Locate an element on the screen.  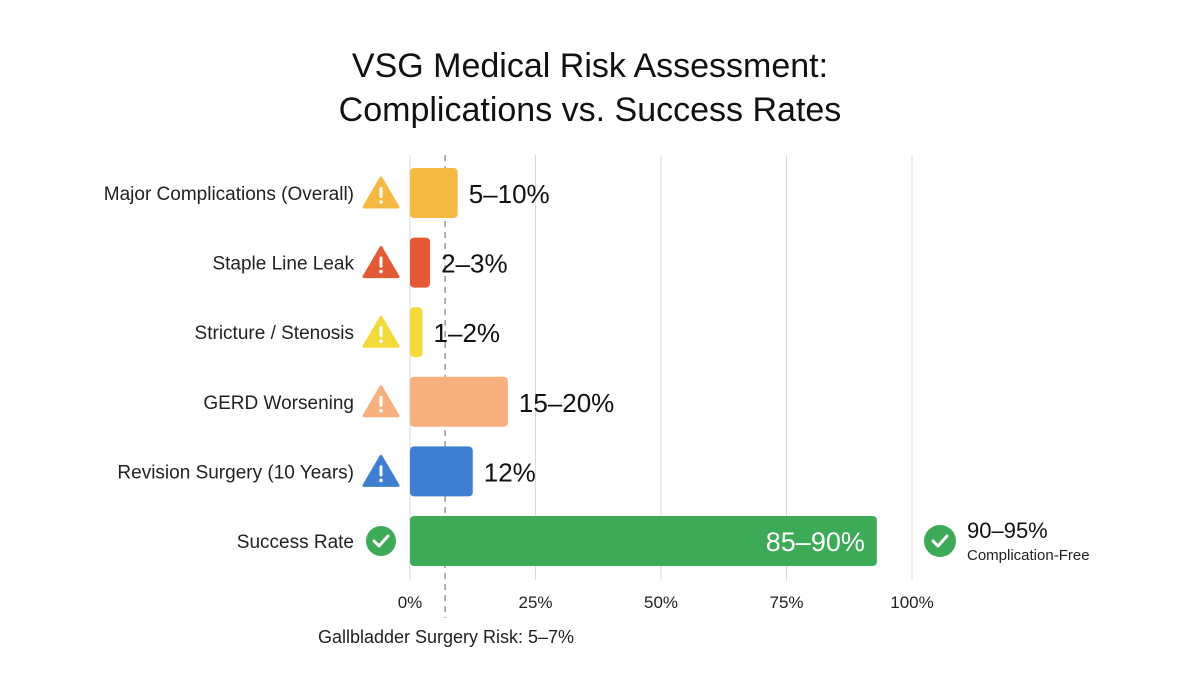
annotation-value: 90–95% is located at coordinates (1007, 530).